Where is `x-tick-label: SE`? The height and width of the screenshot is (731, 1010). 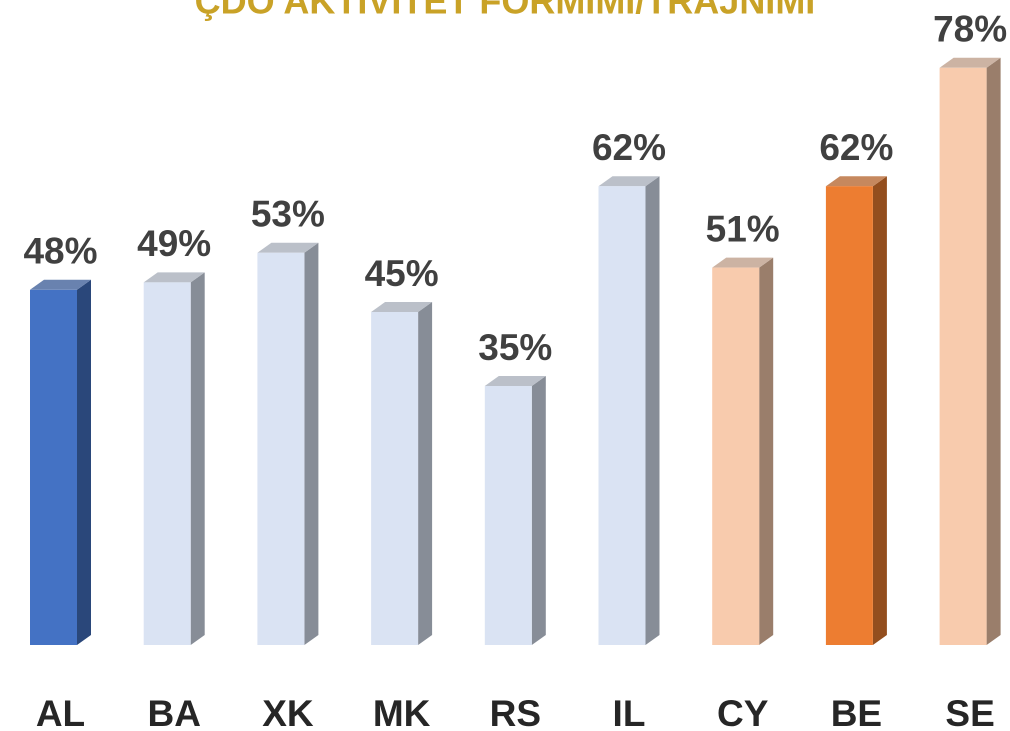 x-tick-label: SE is located at coordinates (969, 712).